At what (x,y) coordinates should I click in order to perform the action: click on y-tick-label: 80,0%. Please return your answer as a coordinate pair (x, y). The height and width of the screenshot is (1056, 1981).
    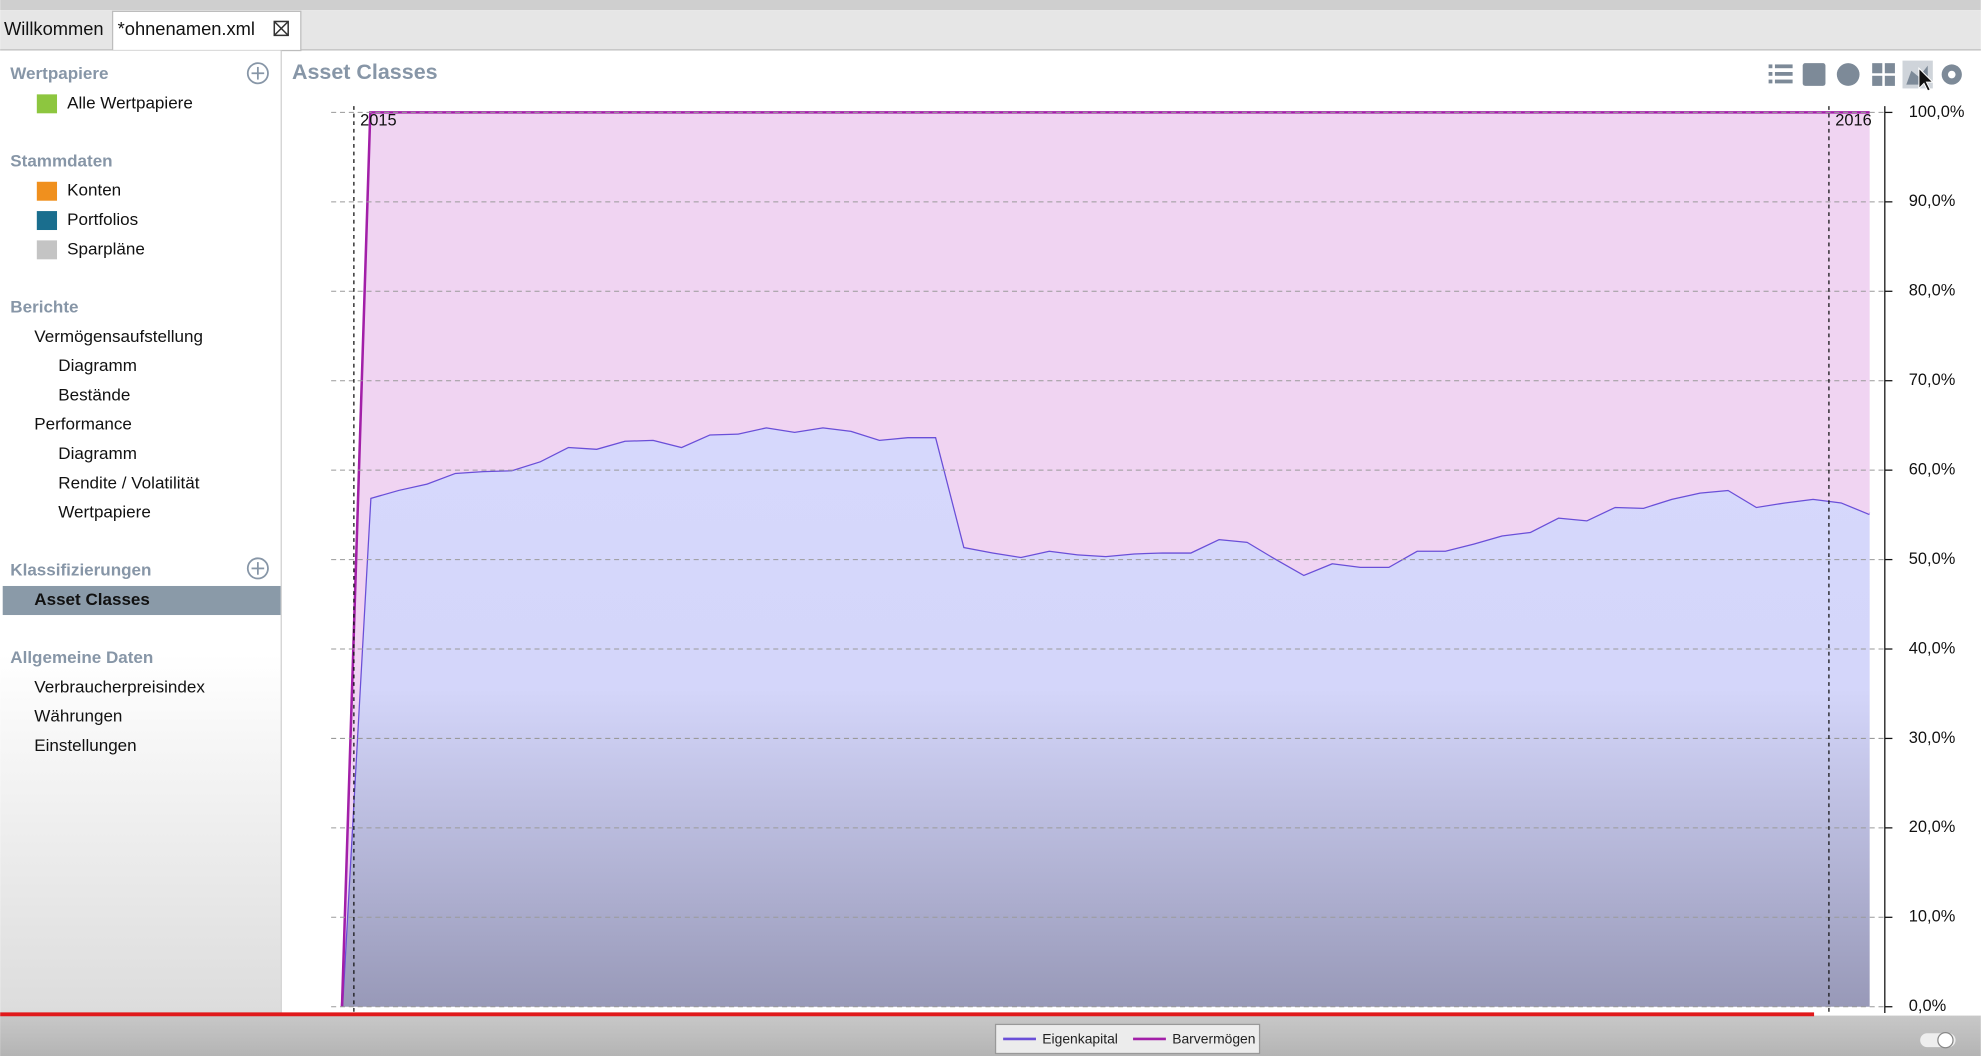
    Looking at the image, I should click on (1932, 291).